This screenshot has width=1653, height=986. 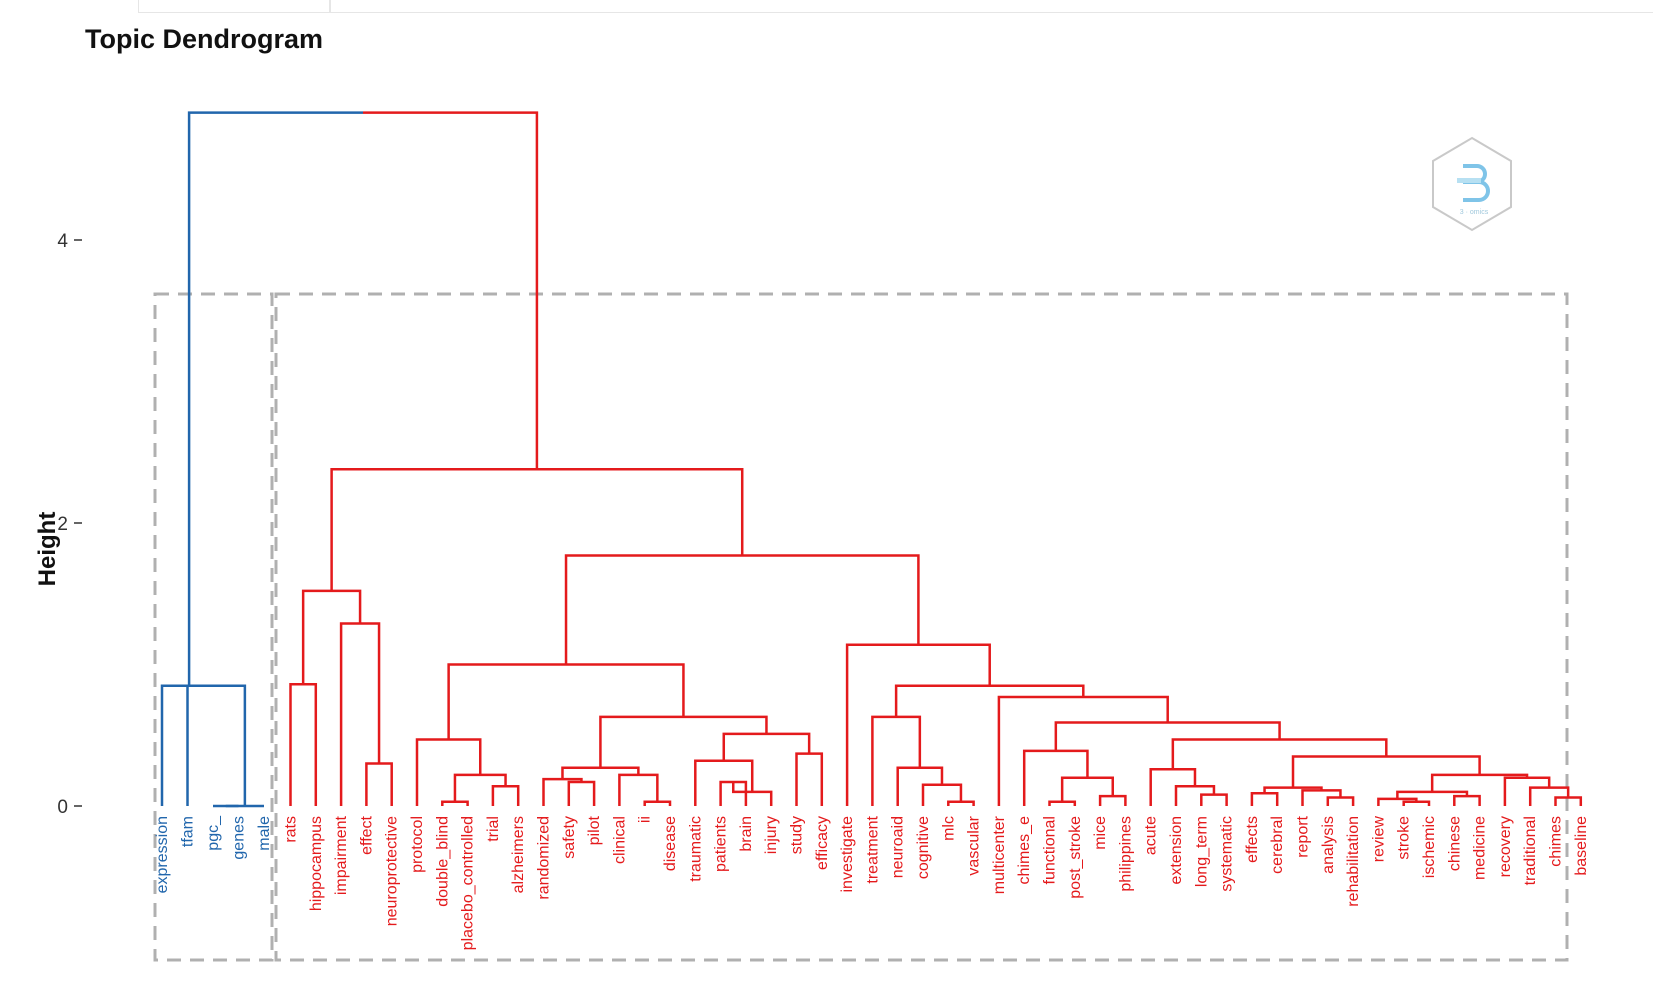 I want to click on leaf-label: ischemic, so click(x=1429, y=847).